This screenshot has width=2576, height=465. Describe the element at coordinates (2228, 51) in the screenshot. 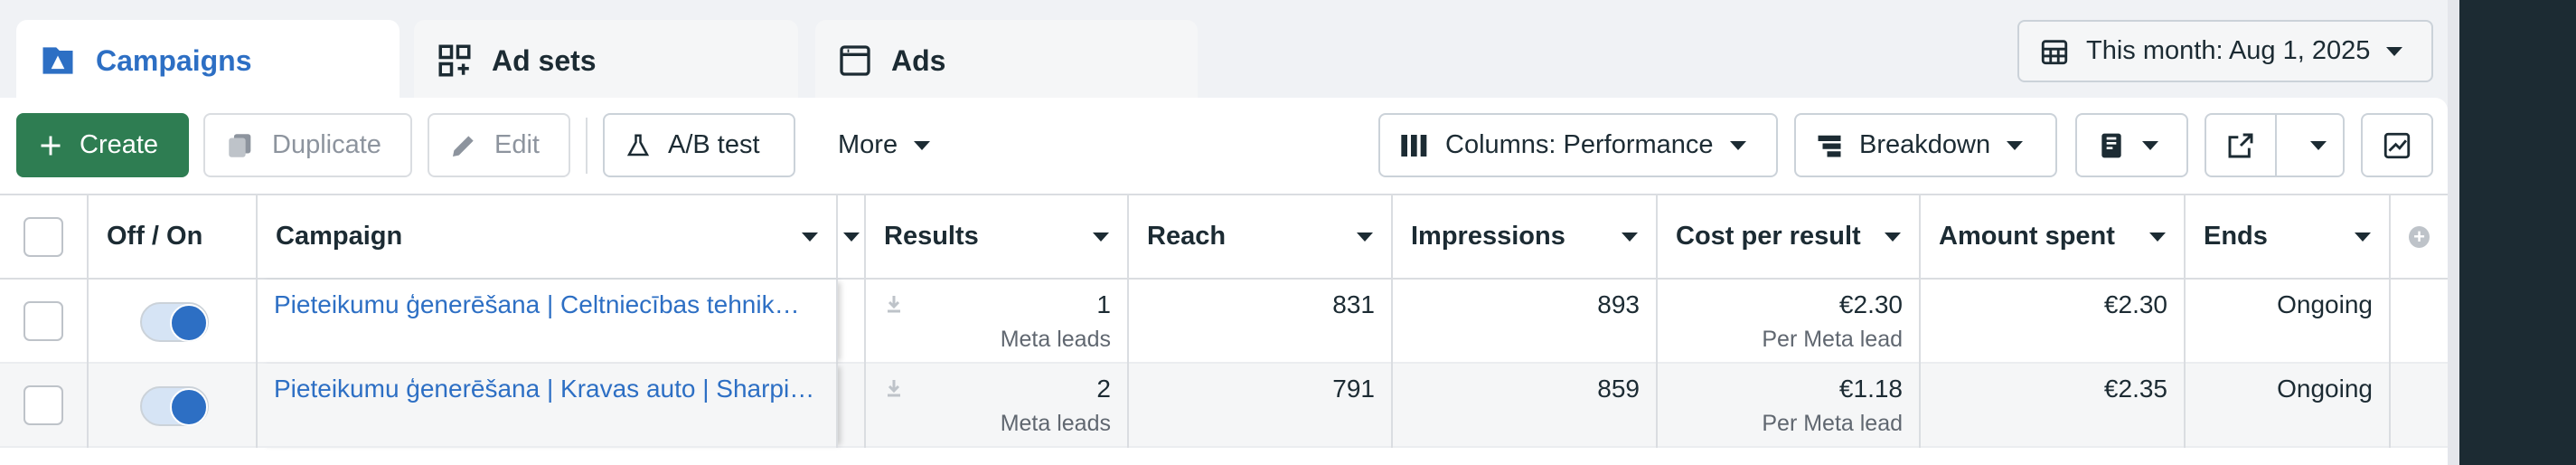

I see `date-label: This month: Aug 1, 2025` at that location.